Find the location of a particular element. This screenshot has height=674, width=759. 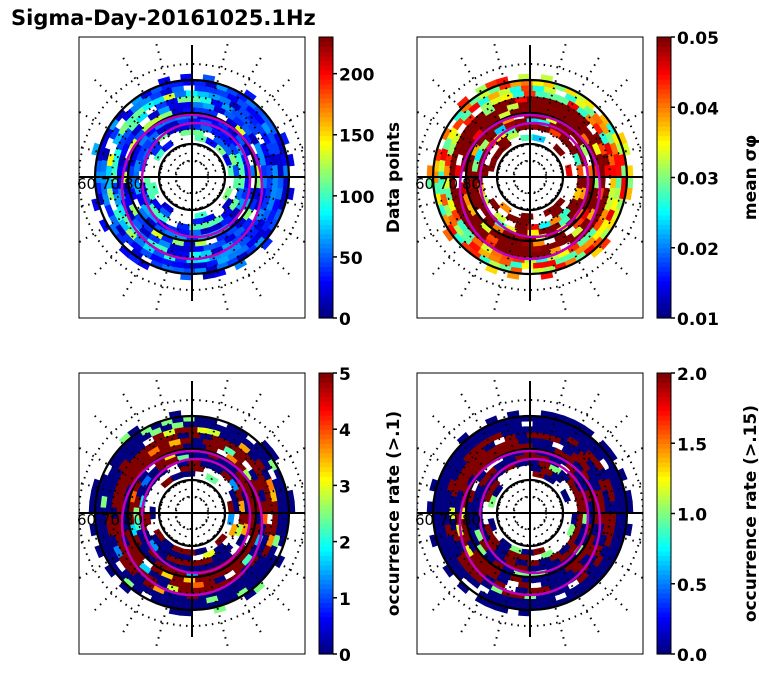

colorbar-label: mean σφ is located at coordinates (750, 177).